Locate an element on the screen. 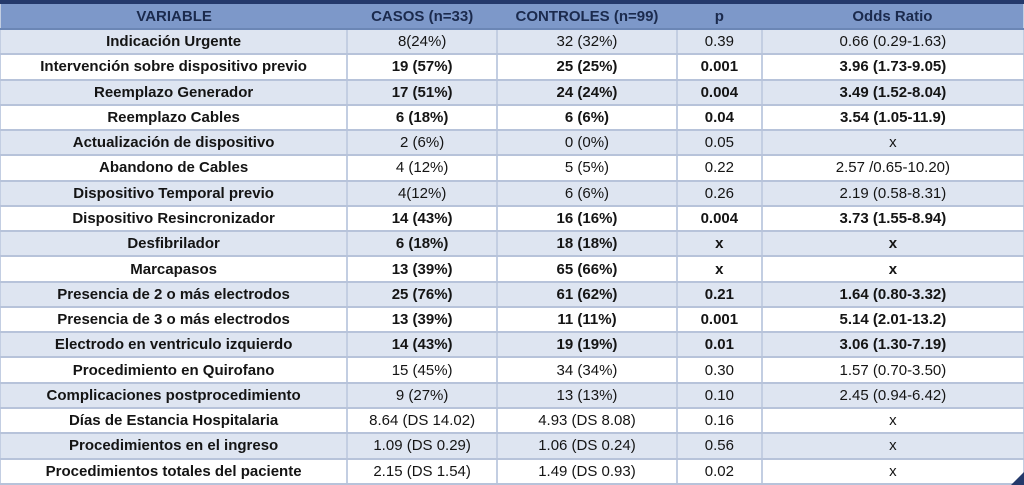 The height and width of the screenshot is (485, 1024). casos-cell: 4 (12%) is located at coordinates (423, 168).